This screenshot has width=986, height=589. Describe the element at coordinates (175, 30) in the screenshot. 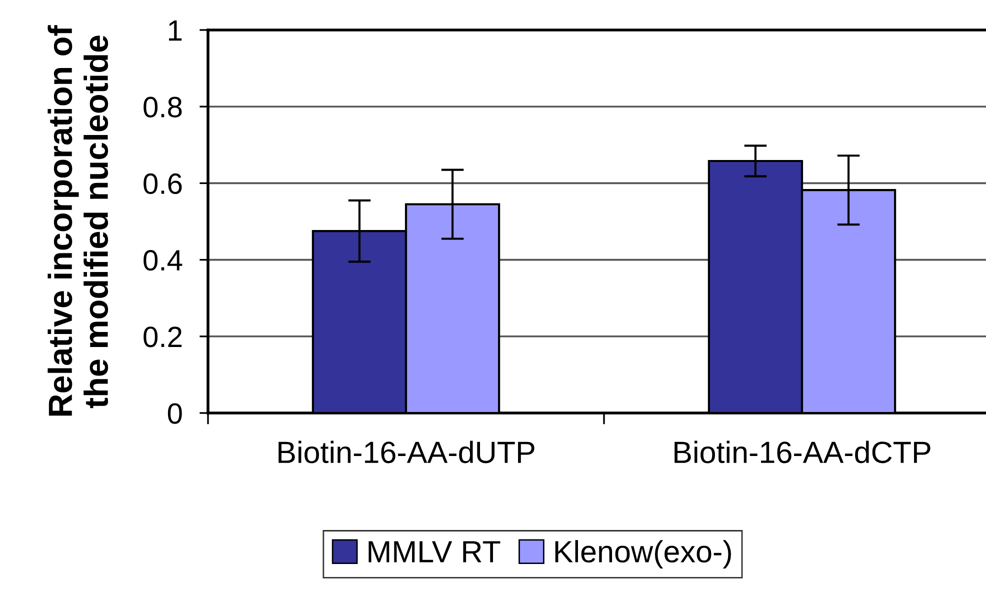

I see `y-tick-label: 1` at that location.